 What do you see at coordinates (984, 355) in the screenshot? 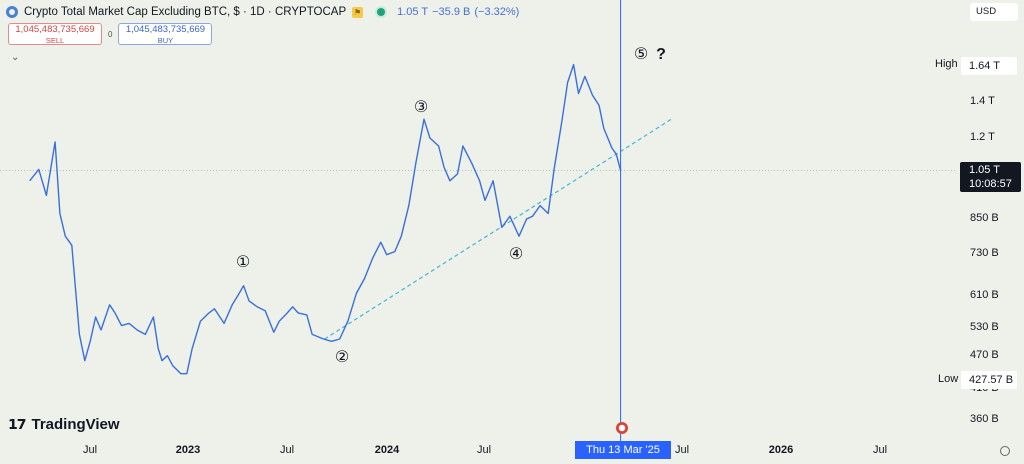
I see `price-tick-label: 470 B` at bounding box center [984, 355].